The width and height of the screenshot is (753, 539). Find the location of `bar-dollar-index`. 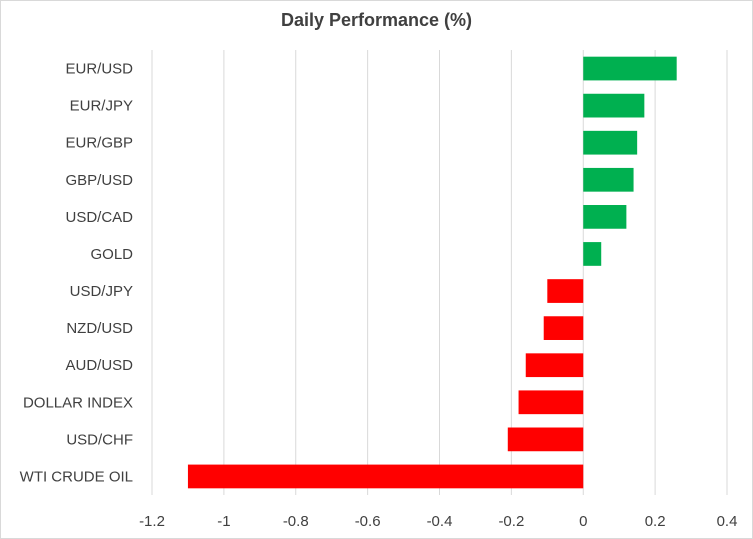

bar-dollar-index is located at coordinates (551, 402).